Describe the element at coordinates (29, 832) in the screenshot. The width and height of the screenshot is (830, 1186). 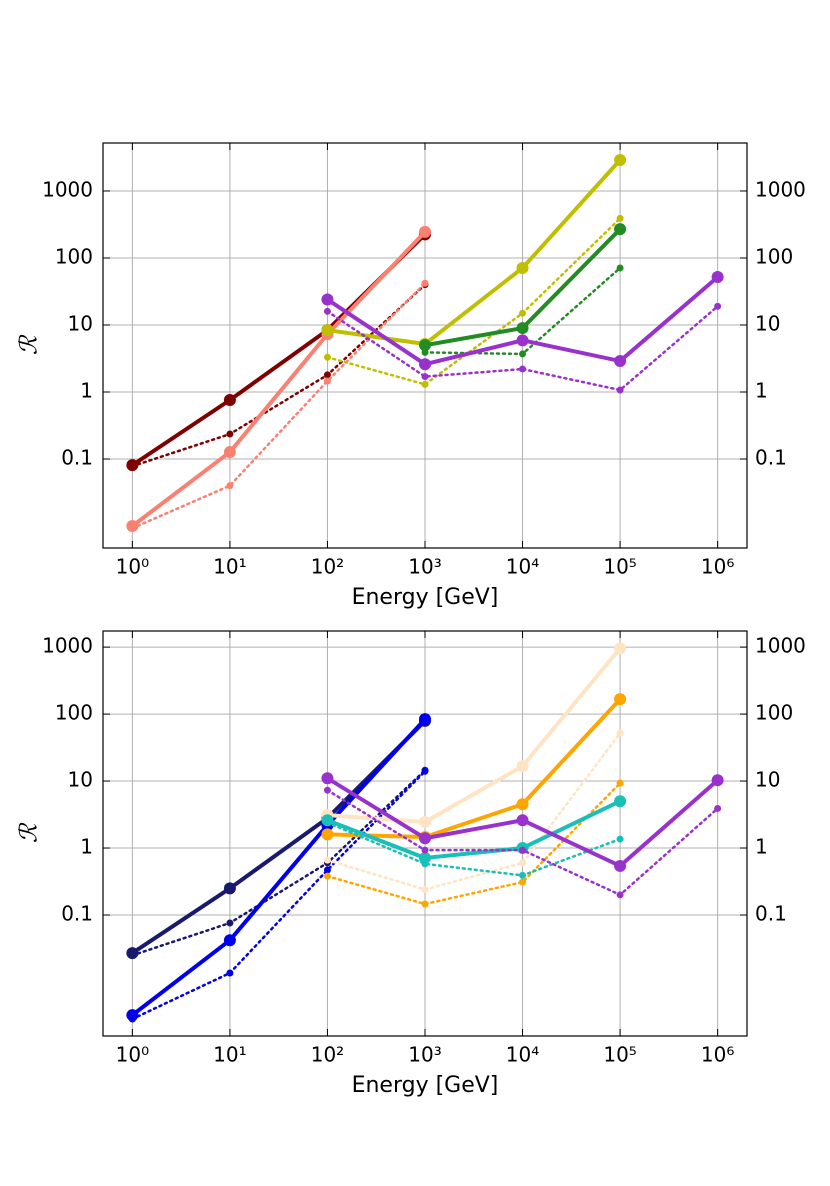
I see `y-axis-label: ℛ` at that location.